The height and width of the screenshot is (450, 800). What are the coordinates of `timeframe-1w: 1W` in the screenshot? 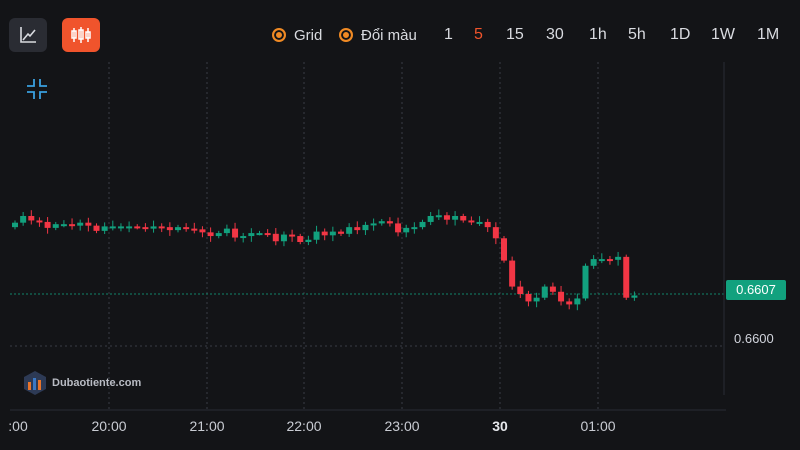 It's located at (723, 34).